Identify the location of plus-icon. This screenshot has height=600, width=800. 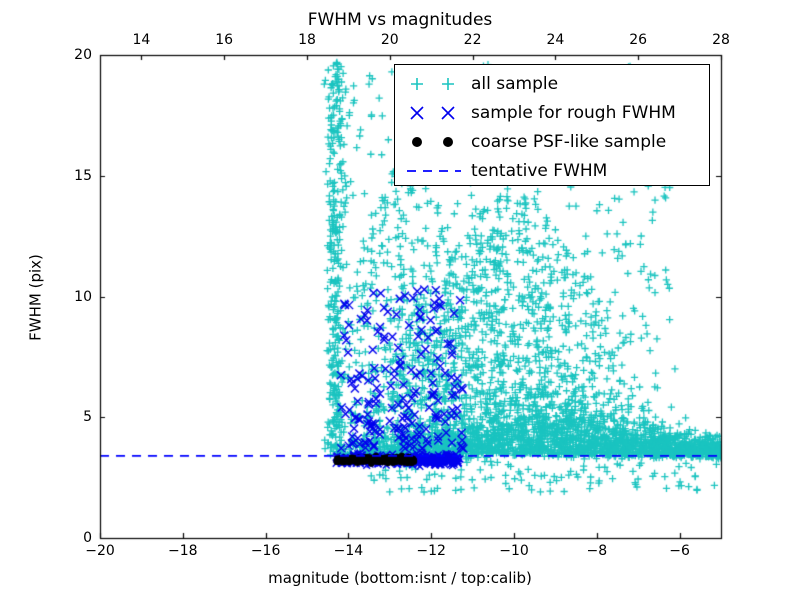
(434, 84).